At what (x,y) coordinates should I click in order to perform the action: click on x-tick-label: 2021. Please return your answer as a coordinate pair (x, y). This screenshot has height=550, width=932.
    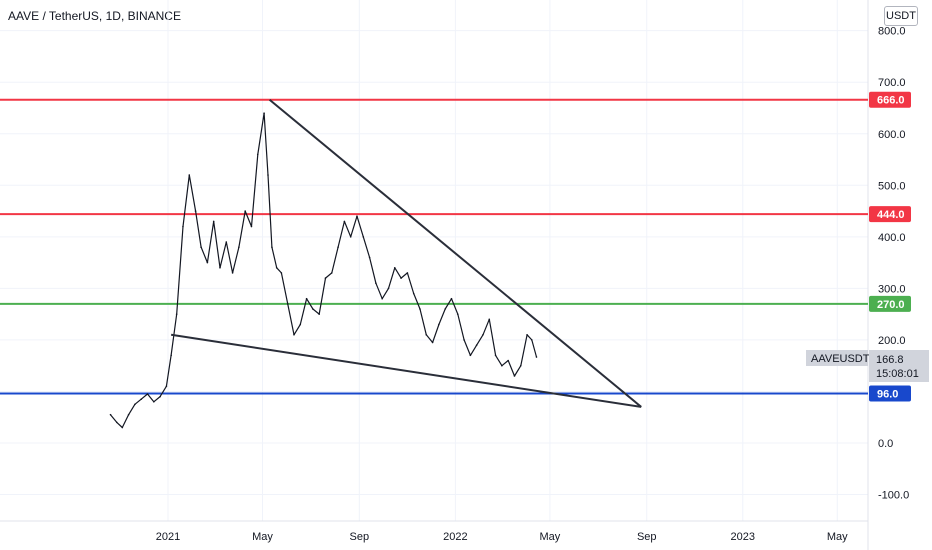
    Looking at the image, I should click on (168, 537).